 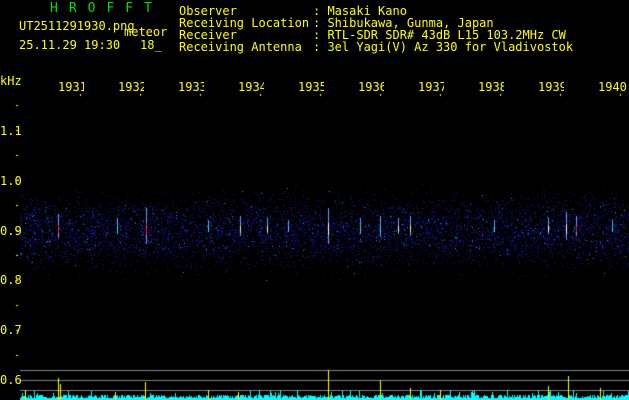 What do you see at coordinates (360, 11) in the screenshot?
I see `observer-value: : Masaki Kano` at bounding box center [360, 11].